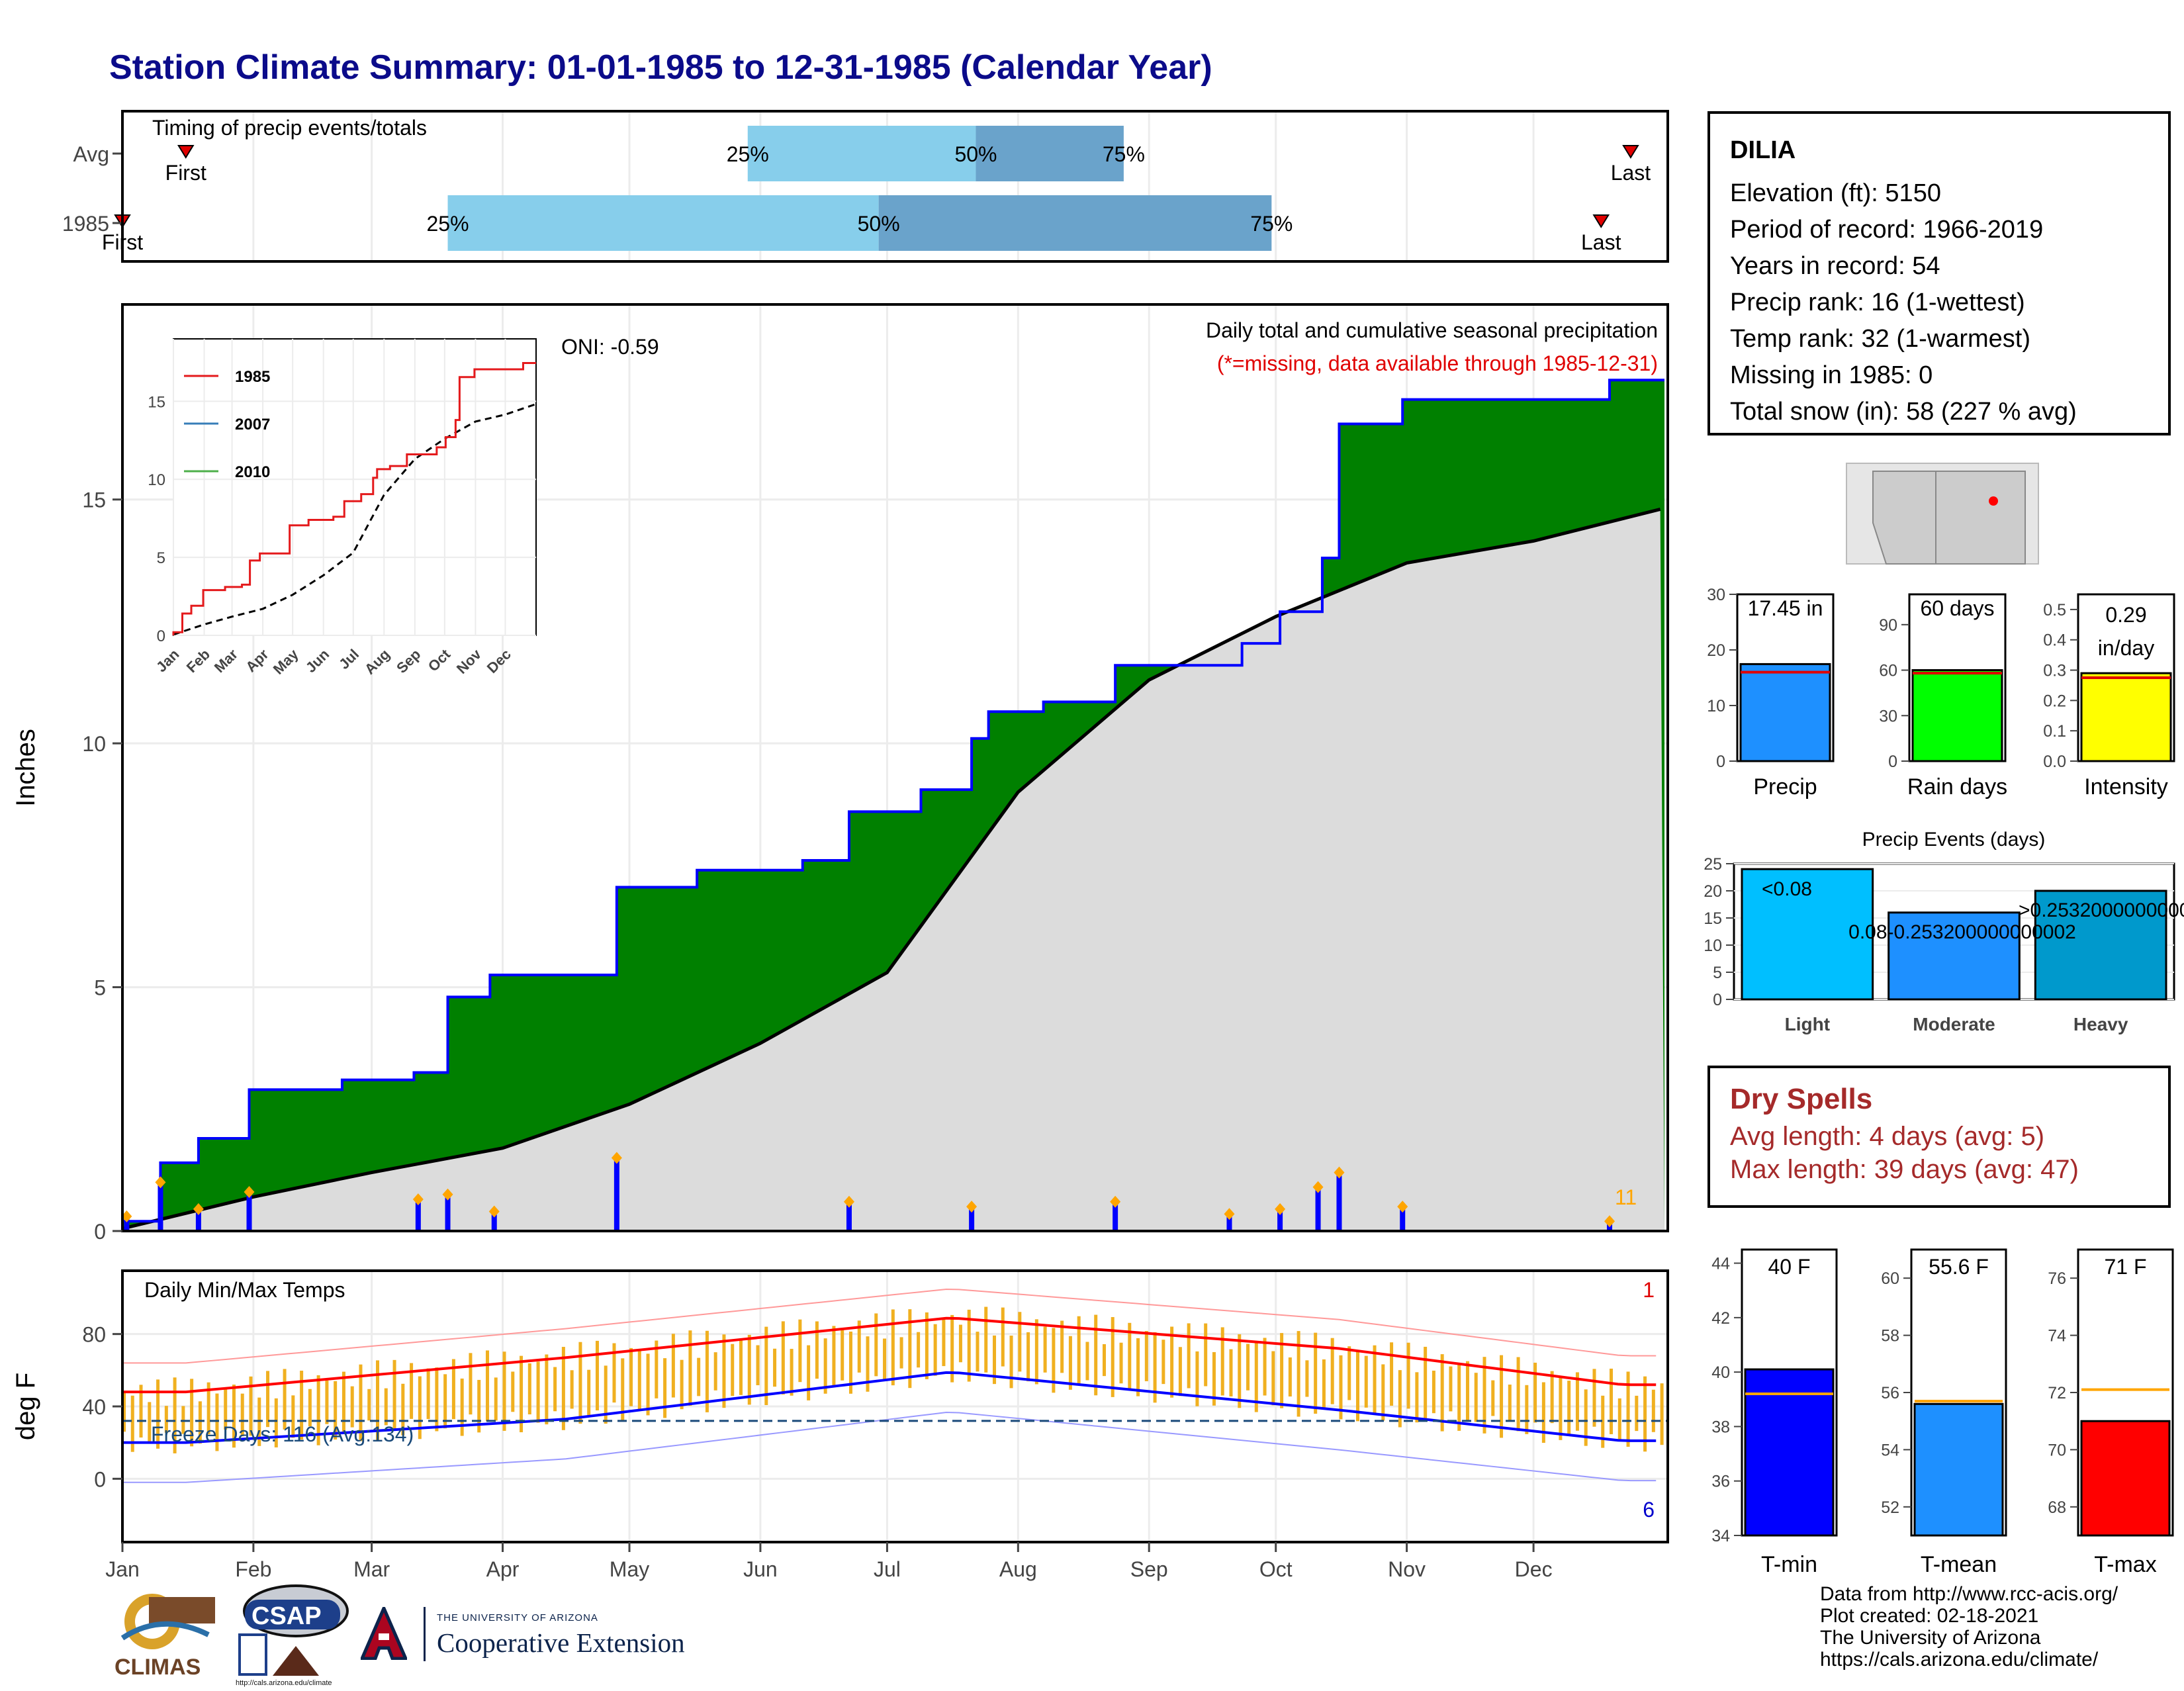 The width and height of the screenshot is (2184, 1691). What do you see at coordinates (286, 1616) in the screenshot?
I see `csap-logo-text: CSAP` at bounding box center [286, 1616].